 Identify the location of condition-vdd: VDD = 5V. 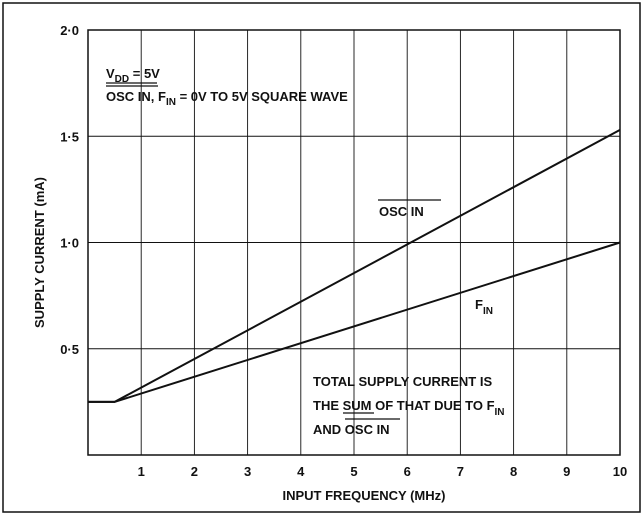
(133, 75).